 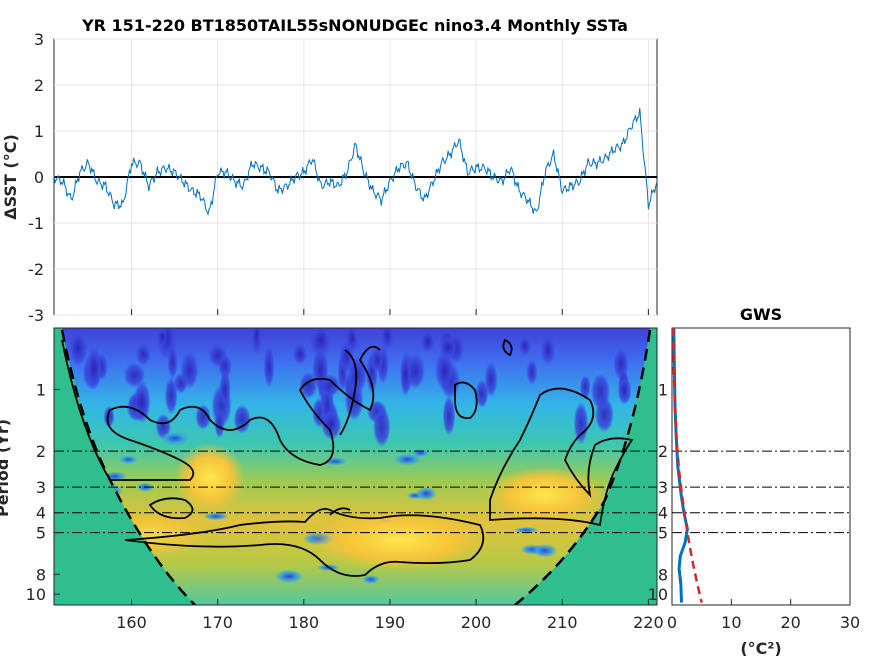 What do you see at coordinates (41, 487) in the screenshot?
I see `wavelet-y-tick-label: 3` at bounding box center [41, 487].